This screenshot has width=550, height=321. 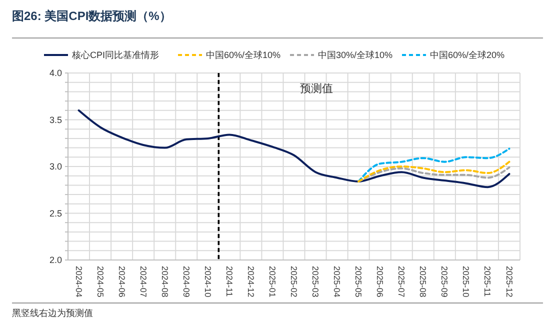 What do you see at coordinates (165, 282) in the screenshot?
I see `x-tick-label: 2024-08` at bounding box center [165, 282].